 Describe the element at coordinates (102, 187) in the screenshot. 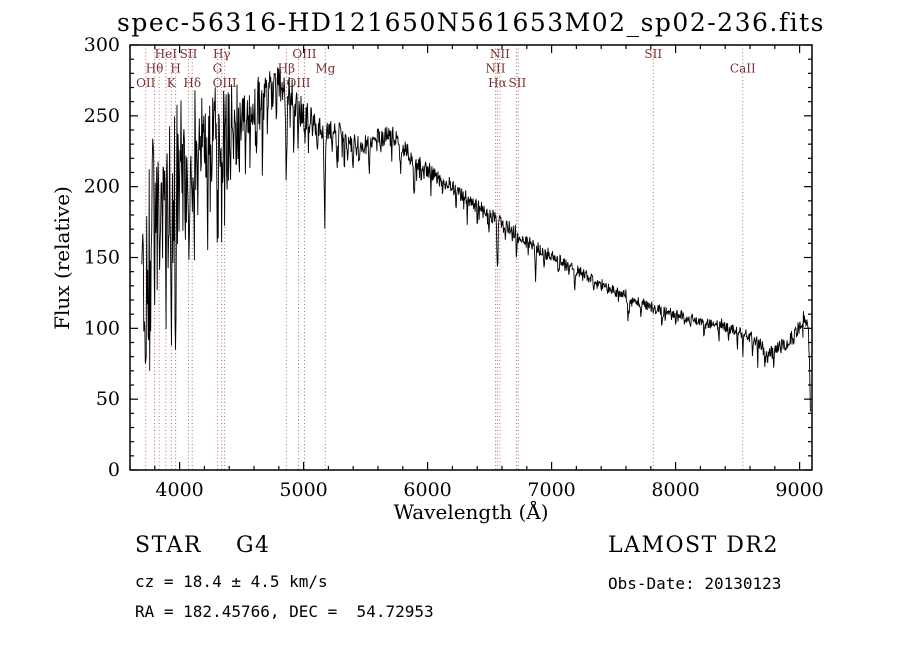

I see `y-tick-label: 200` at that location.